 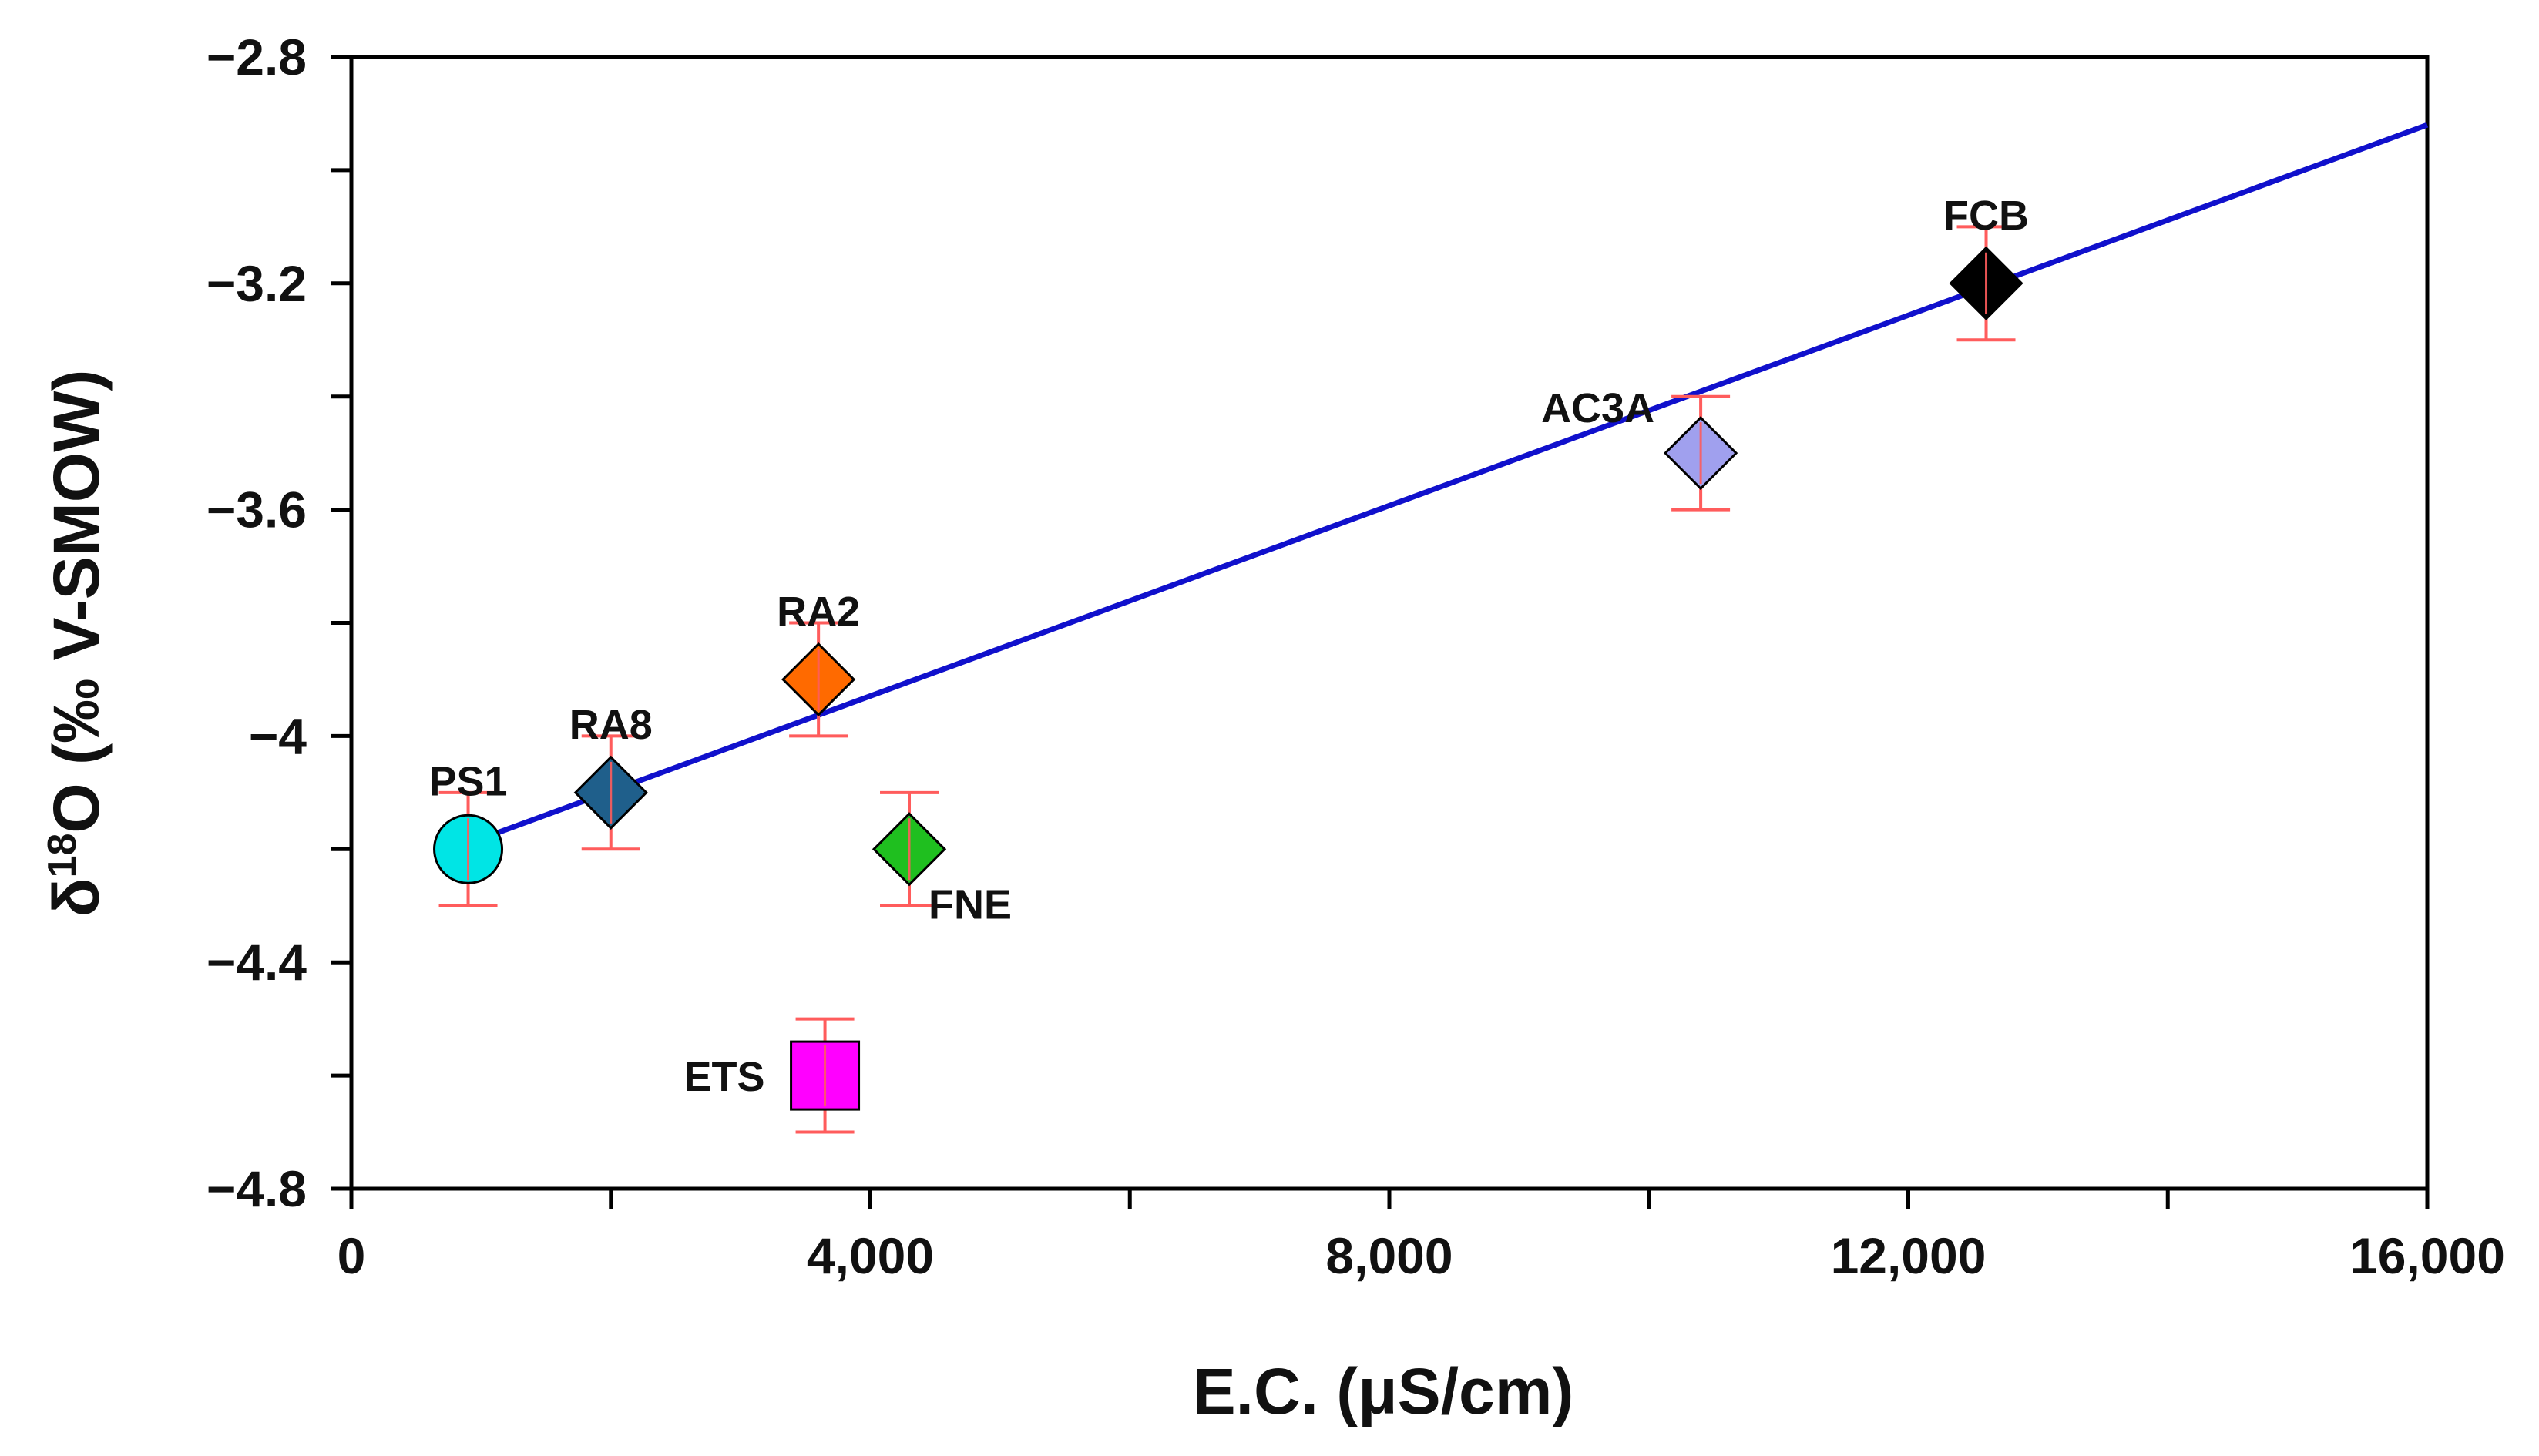 What do you see at coordinates (257, 1188) in the screenshot?
I see `y-tick-label: −4.8` at bounding box center [257, 1188].